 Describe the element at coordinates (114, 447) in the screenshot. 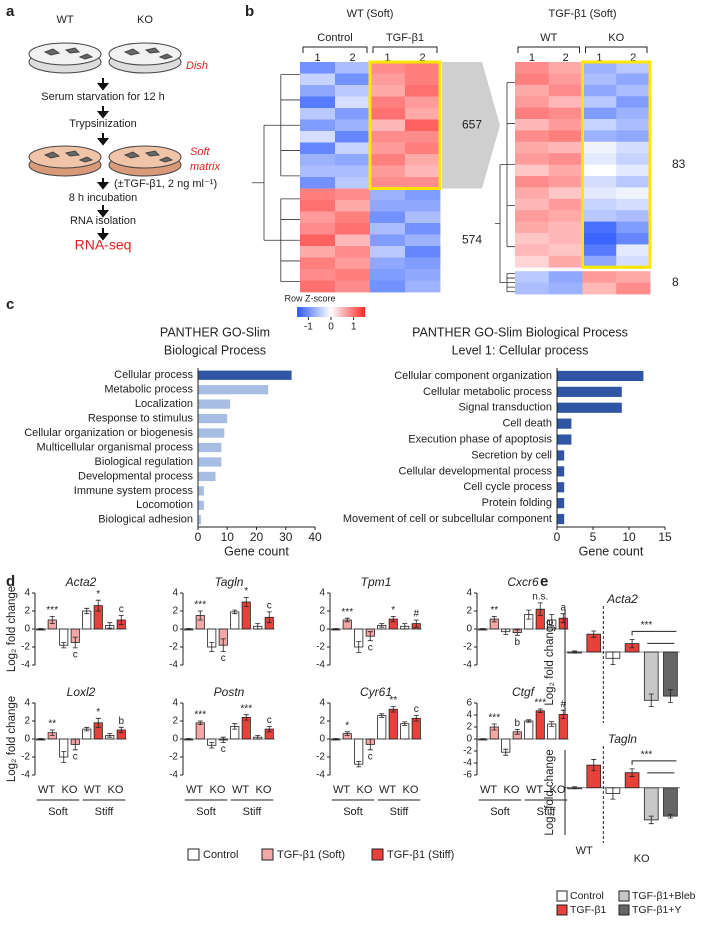

I see `category-label: Multicellular organismal process` at that location.